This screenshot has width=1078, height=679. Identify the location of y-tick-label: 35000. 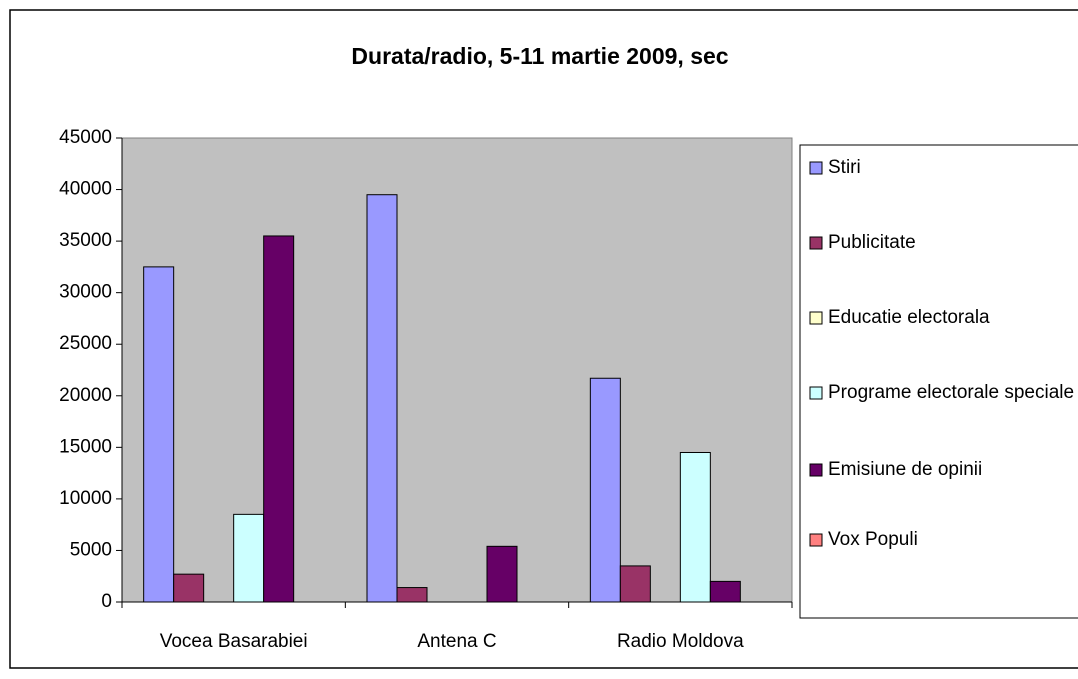
(85, 240).